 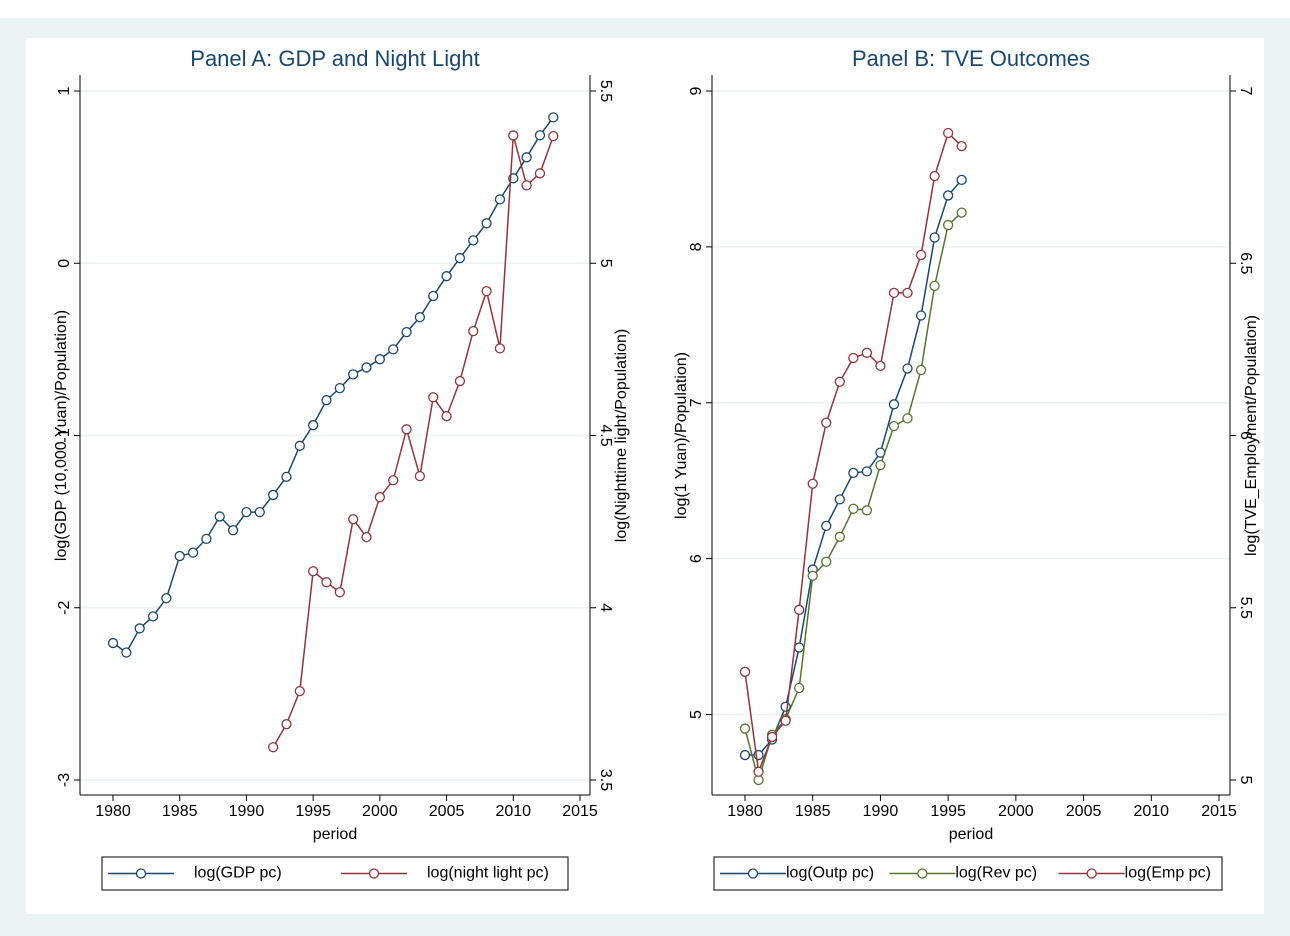 I want to click on y-tick-label: -3, so click(x=64, y=780).